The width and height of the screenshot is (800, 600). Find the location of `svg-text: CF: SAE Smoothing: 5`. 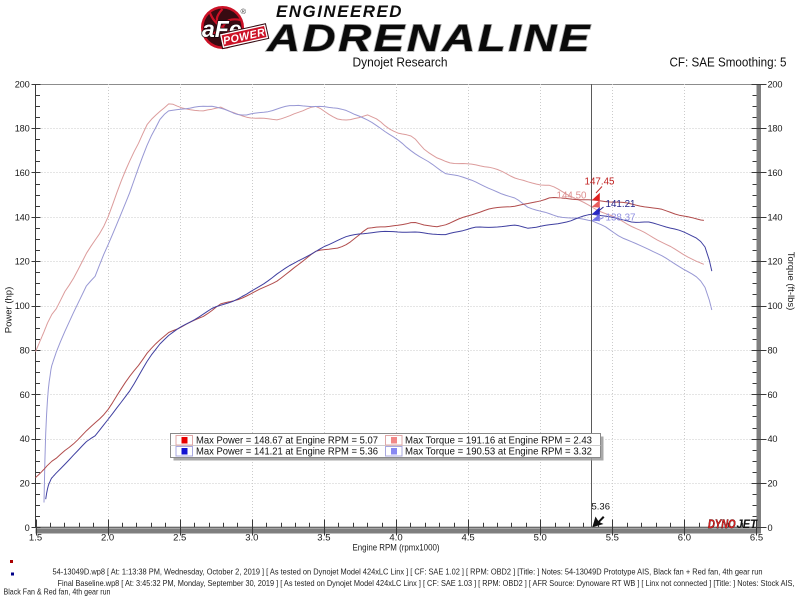

svg-text: CF: SAE Smoothing: 5 is located at coordinates (728, 62).